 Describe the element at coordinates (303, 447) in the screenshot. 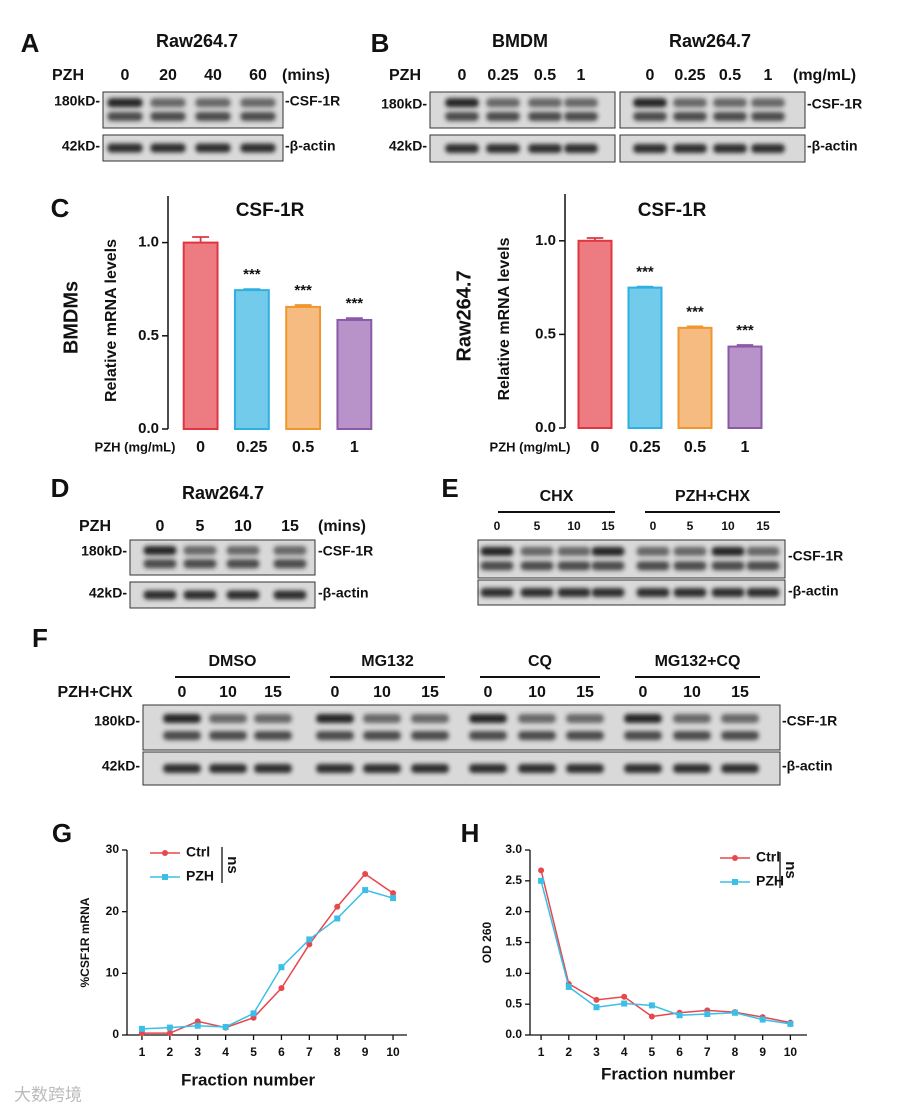

I see `x-tick-label: 0.5` at that location.